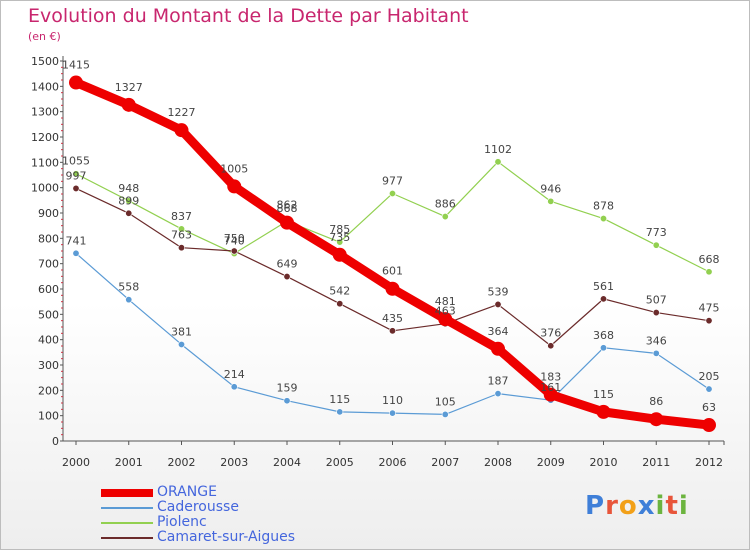  Describe the element at coordinates (182, 112) in the screenshot. I see `data-label: 1227` at that location.